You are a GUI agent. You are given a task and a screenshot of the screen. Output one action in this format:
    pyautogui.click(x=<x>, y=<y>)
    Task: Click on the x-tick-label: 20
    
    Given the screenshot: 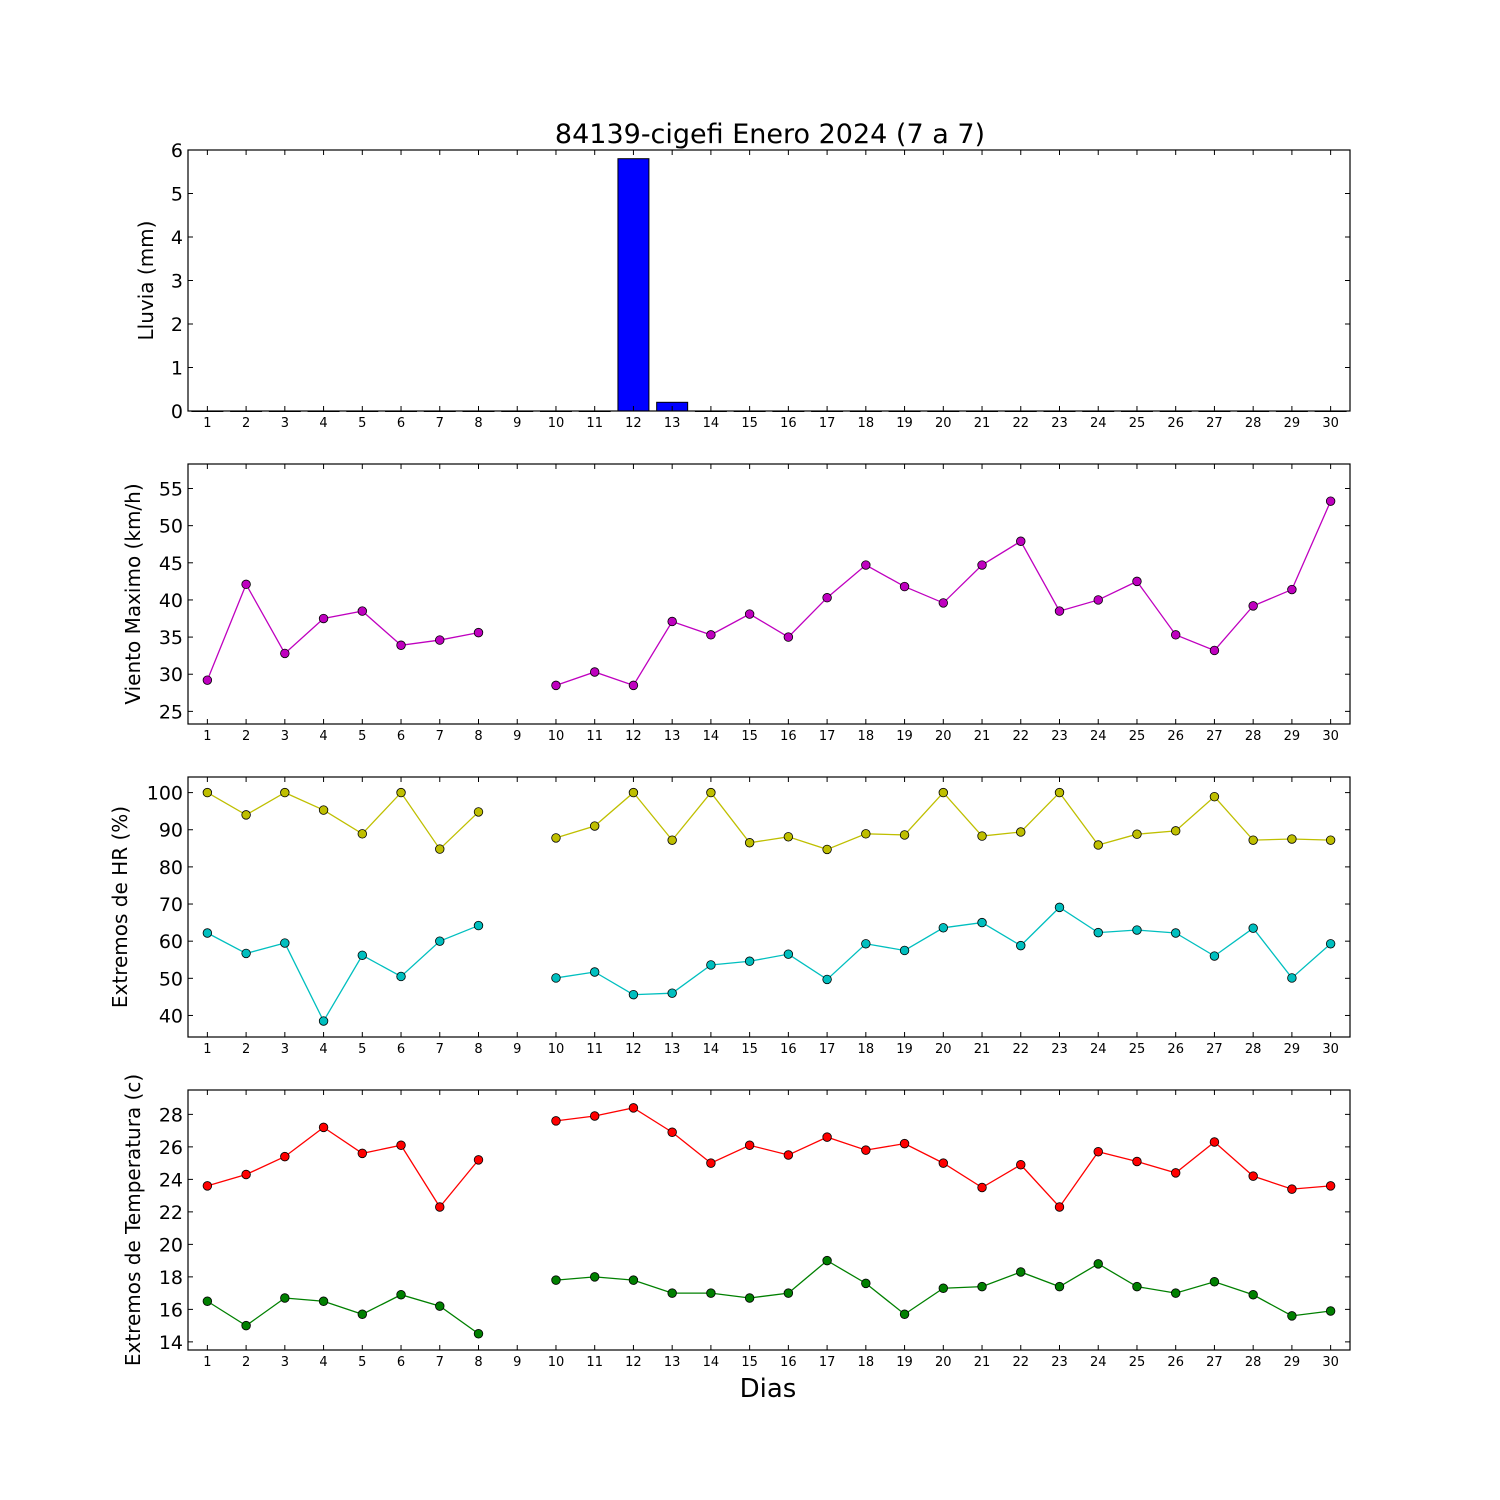 What is the action you would take?
    pyautogui.click(x=943, y=423)
    